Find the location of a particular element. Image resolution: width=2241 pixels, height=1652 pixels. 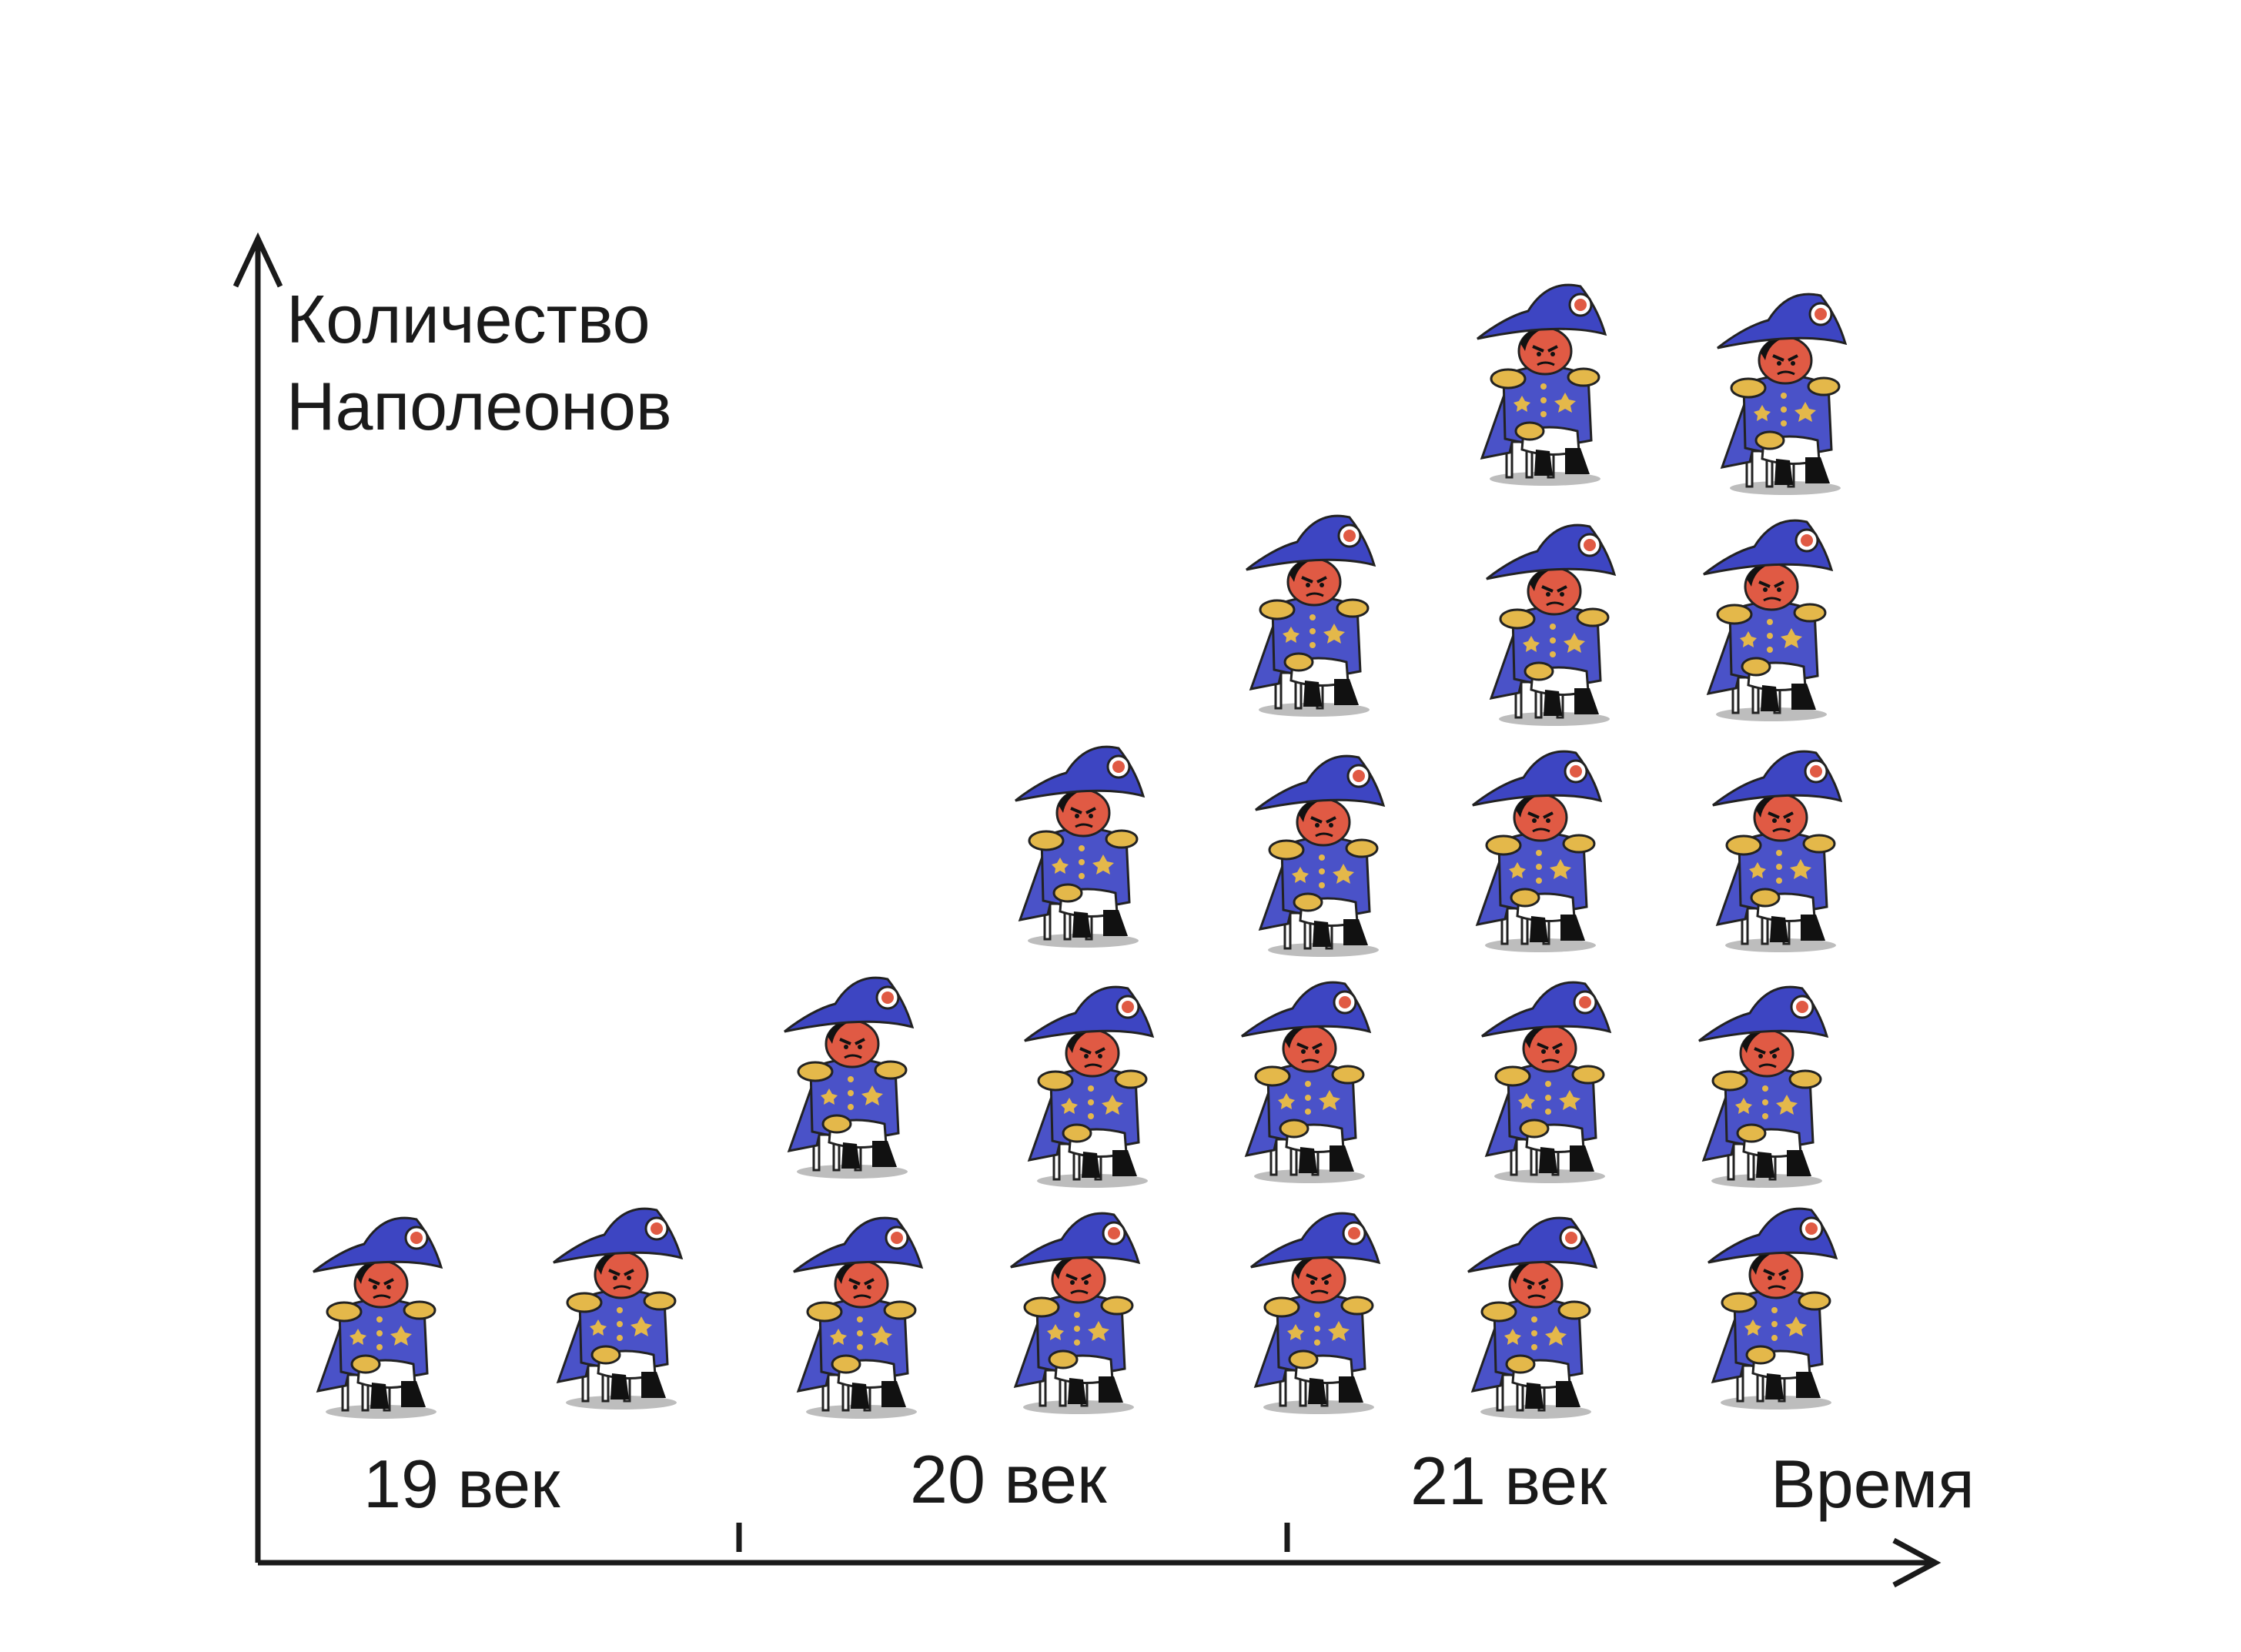

x-axis is located at coordinates (1100, 1562).